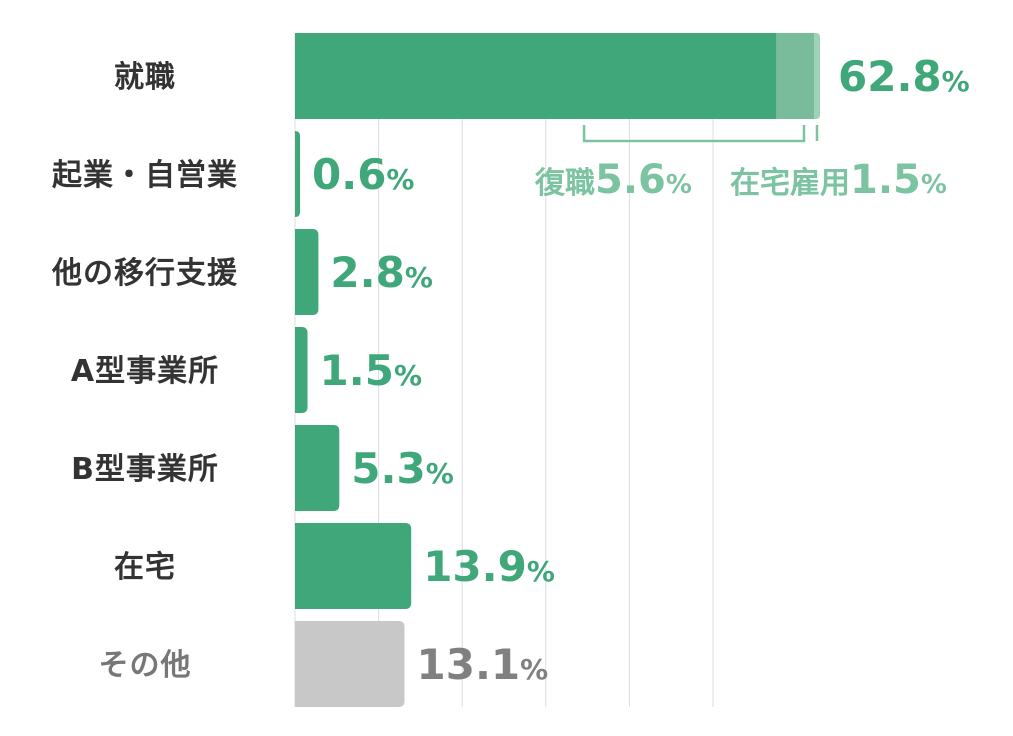 This screenshot has height=736, width=1013. Describe the element at coordinates (145, 567) in the screenshot. I see `category-label: 在宅` at that location.